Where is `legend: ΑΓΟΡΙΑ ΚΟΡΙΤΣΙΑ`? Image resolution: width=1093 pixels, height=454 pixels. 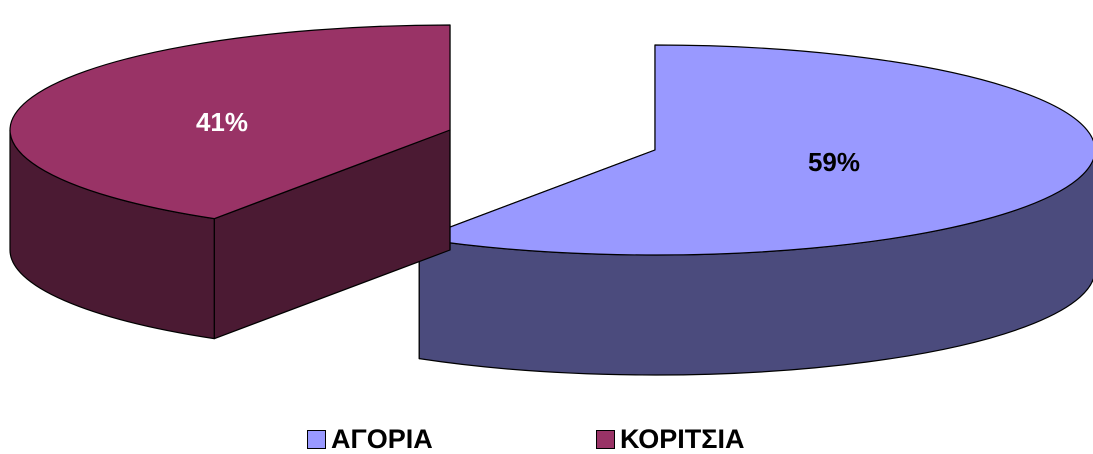
legend: ΑΓΟΡΙΑ ΚΟΡΙΤΣΙΑ is located at coordinates (546, 427).